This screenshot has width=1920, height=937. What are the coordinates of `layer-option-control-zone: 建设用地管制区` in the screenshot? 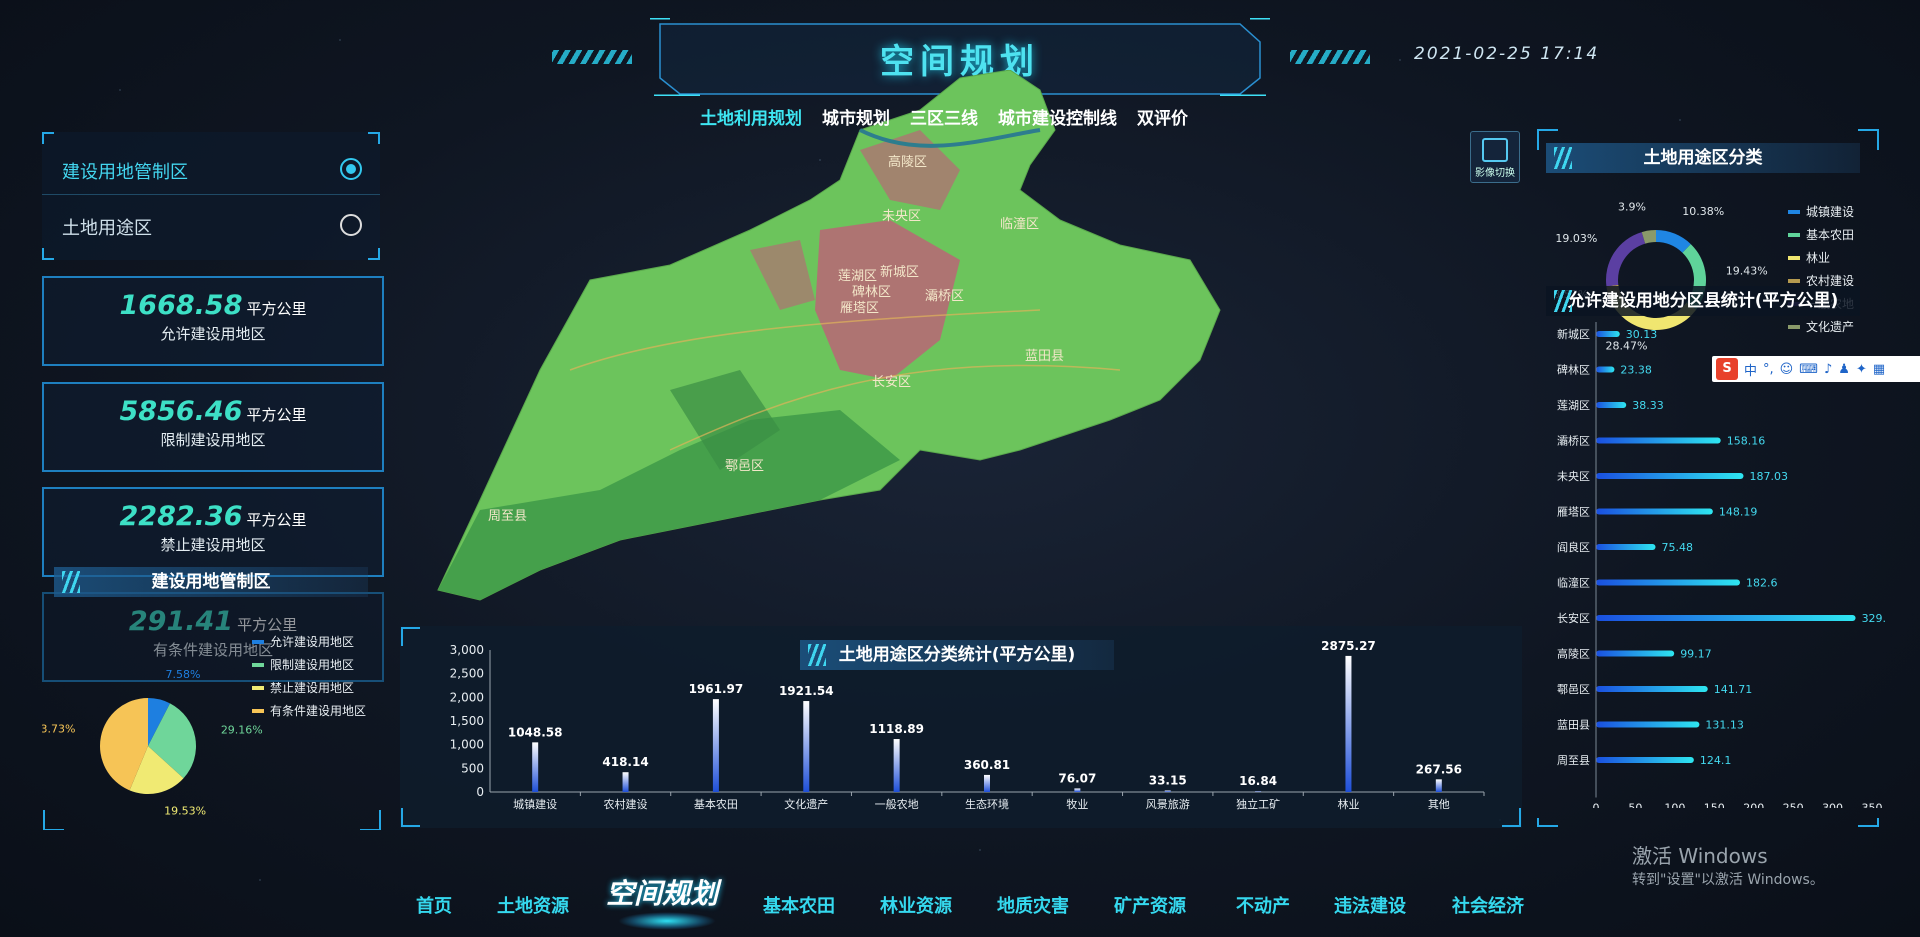 It's located at (211, 163).